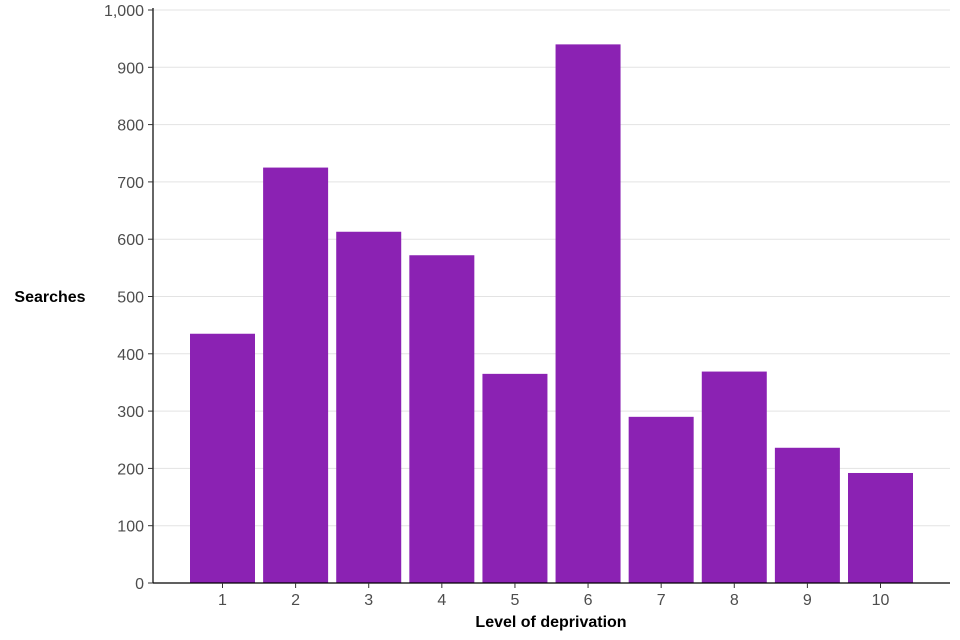 The width and height of the screenshot is (960, 640). What do you see at coordinates (130, 240) in the screenshot?
I see `y-tick-label: 600` at bounding box center [130, 240].